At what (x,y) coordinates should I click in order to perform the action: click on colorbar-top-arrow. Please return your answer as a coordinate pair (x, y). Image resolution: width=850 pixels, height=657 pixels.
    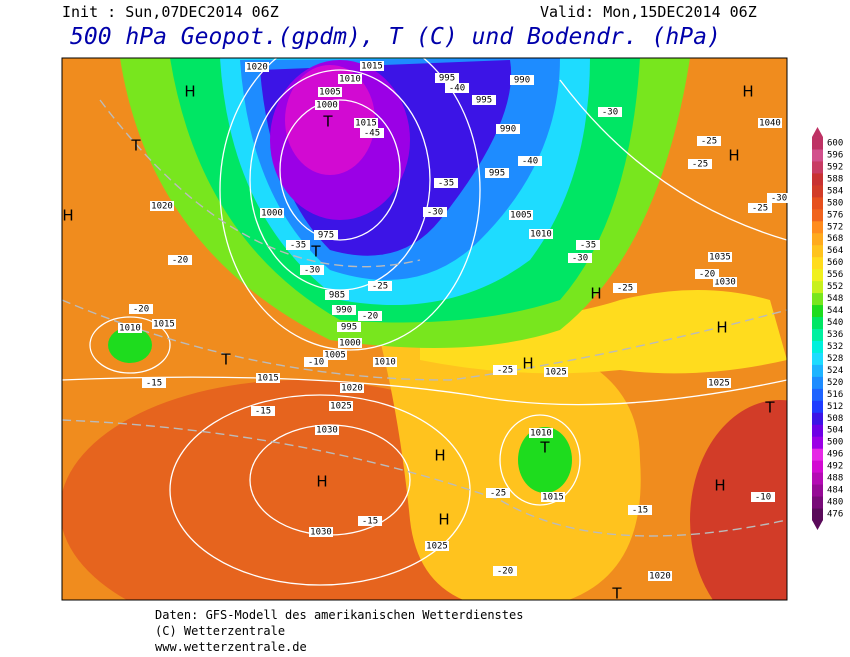
    Looking at the image, I should click on (817, 132).